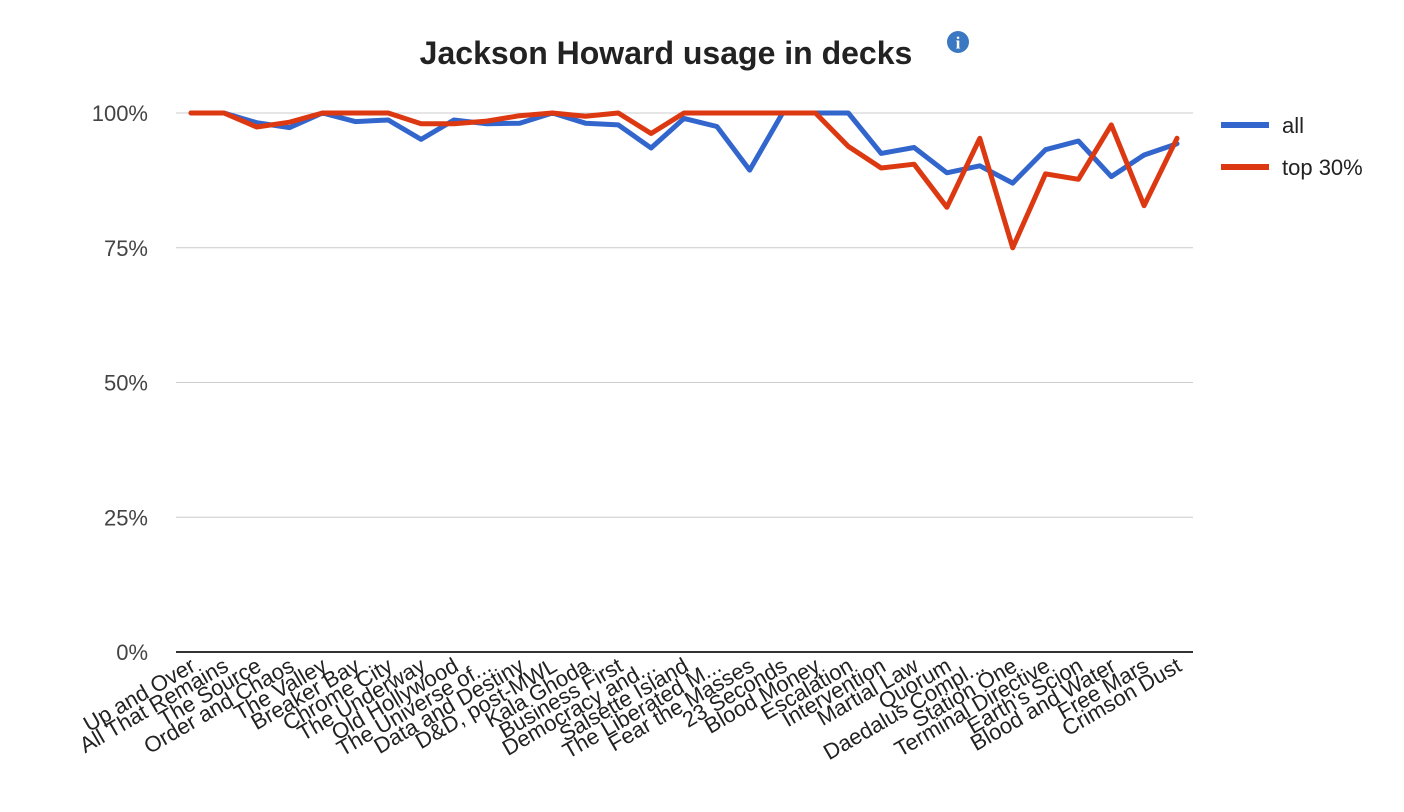 The height and width of the screenshot is (812, 1404). Describe the element at coordinates (1293, 125) in the screenshot. I see `legend-label-all: all` at that location.